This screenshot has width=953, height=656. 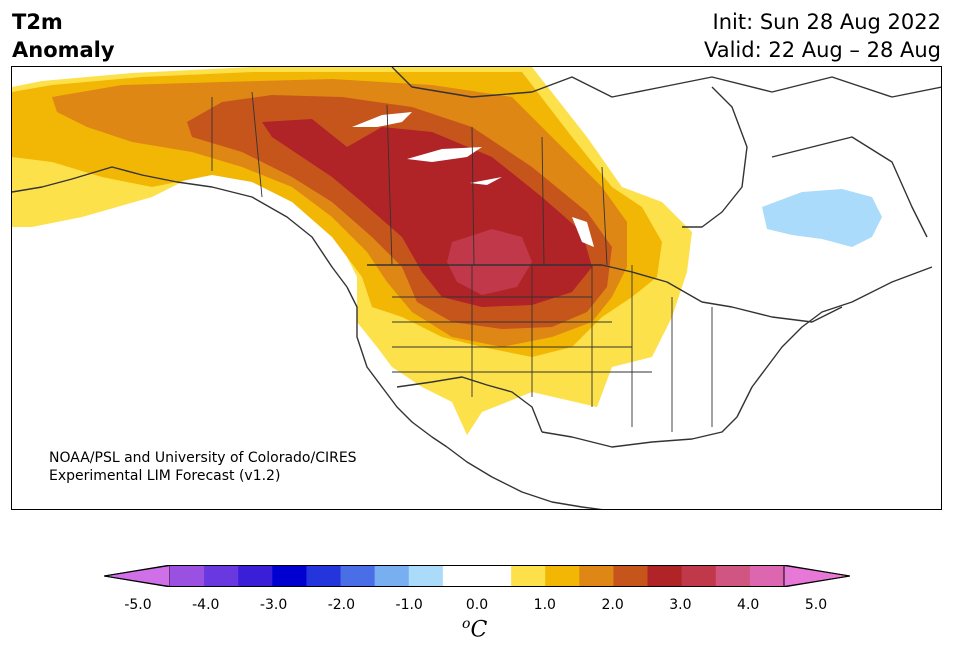 What do you see at coordinates (822, 218) in the screenshot?
I see `anomaly-region-negative` at bounding box center [822, 218].